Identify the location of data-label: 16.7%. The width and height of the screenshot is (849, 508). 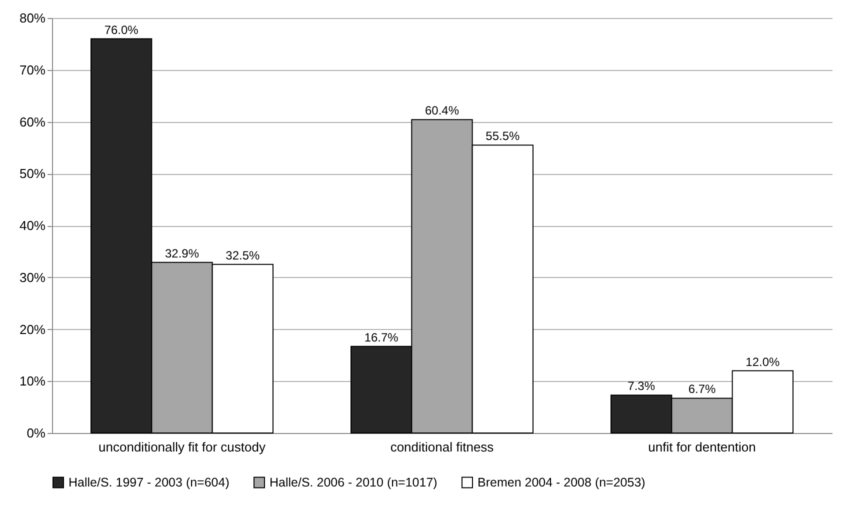
(381, 337).